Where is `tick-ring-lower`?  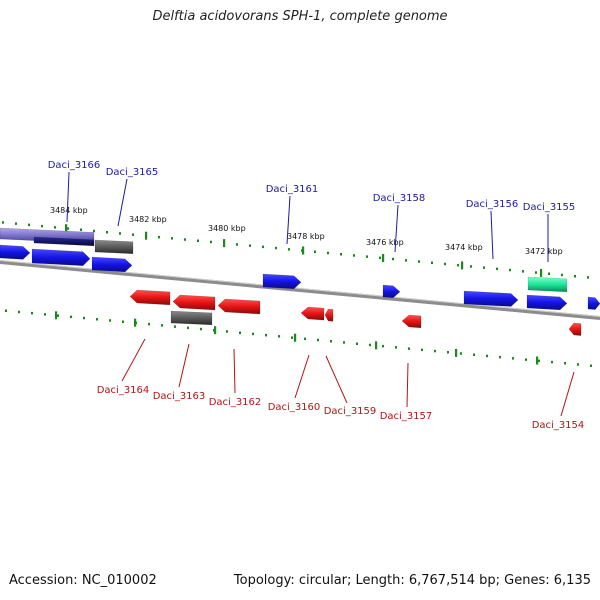
tick-ring-lower is located at coordinates (298, 338).